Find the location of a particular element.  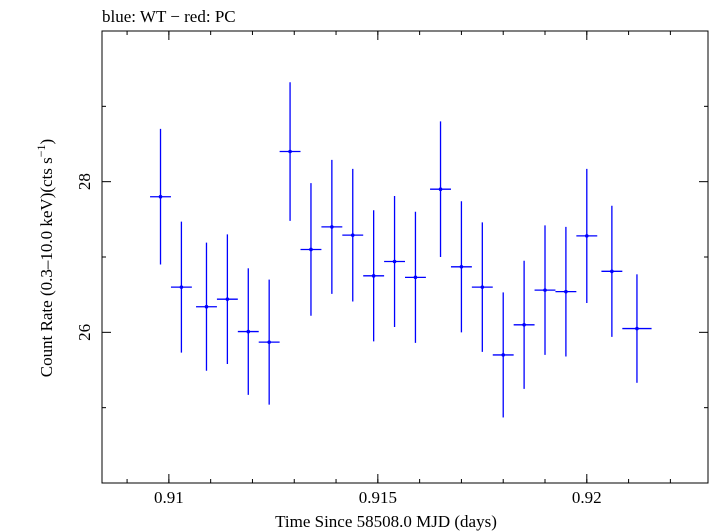

y-axis-label: Count Rate (0.3–10.0 keV)(cts s−1) is located at coordinates (45, 258).